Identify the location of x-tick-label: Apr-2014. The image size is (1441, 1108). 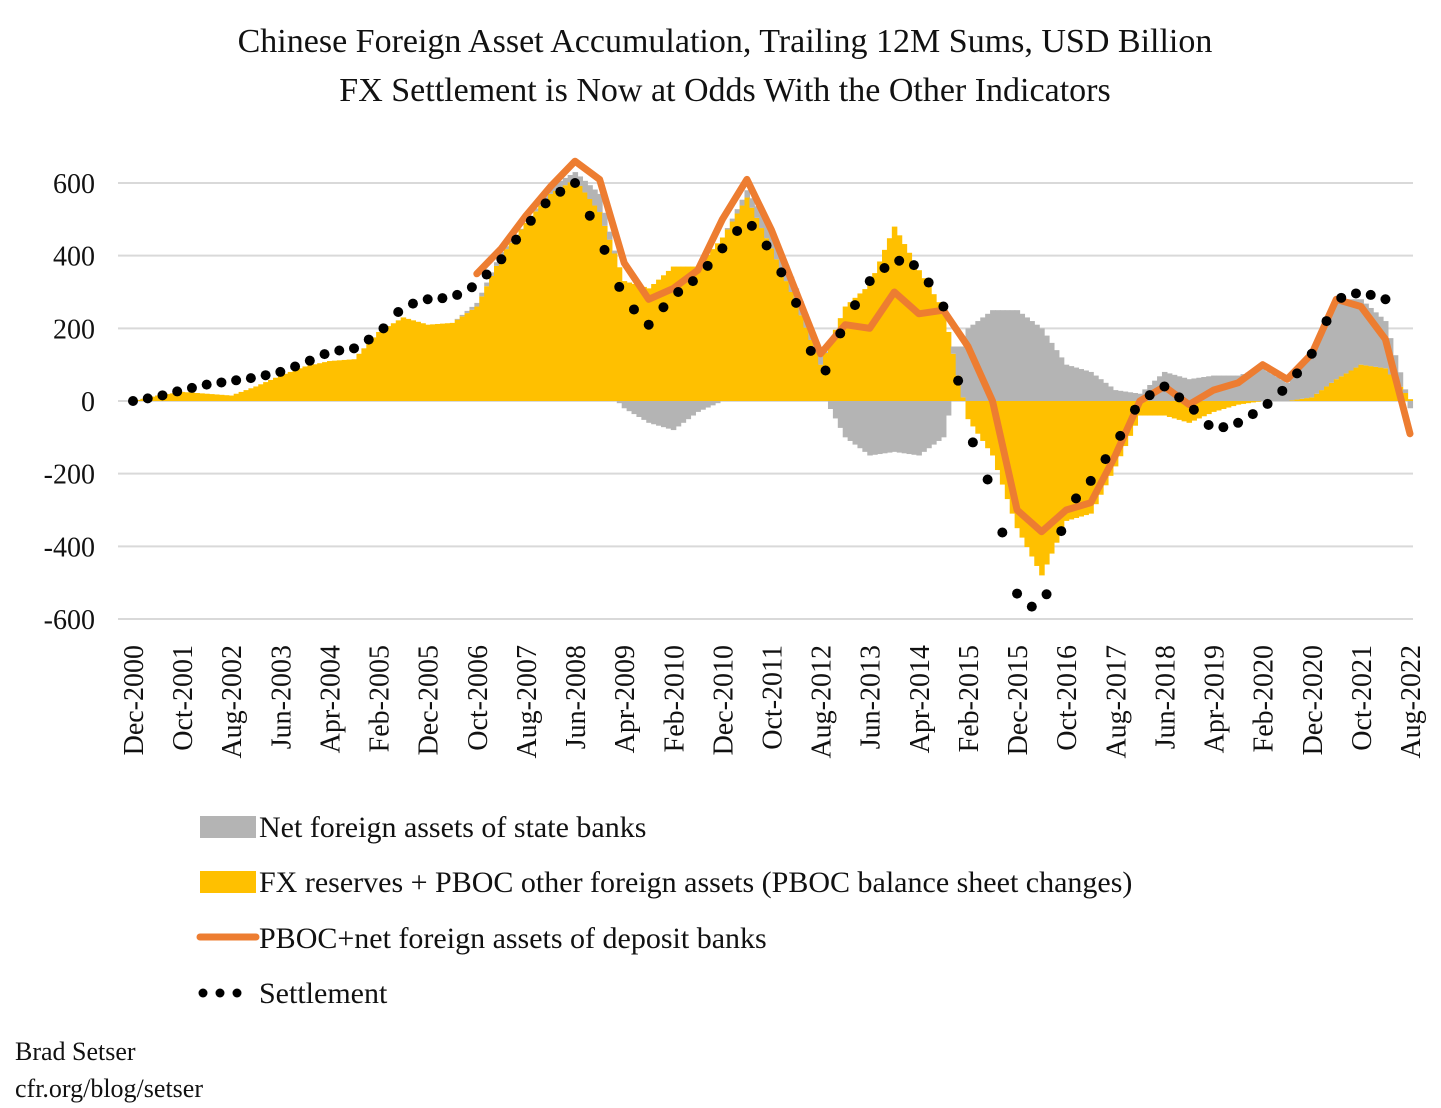
(920, 699).